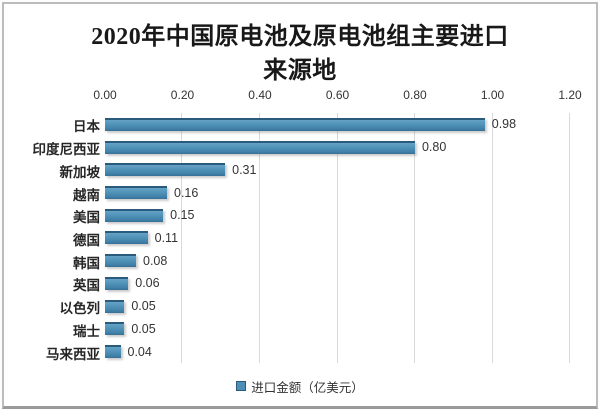  What do you see at coordinates (186, 192) in the screenshot?
I see `value-label: 0.16` at bounding box center [186, 192].